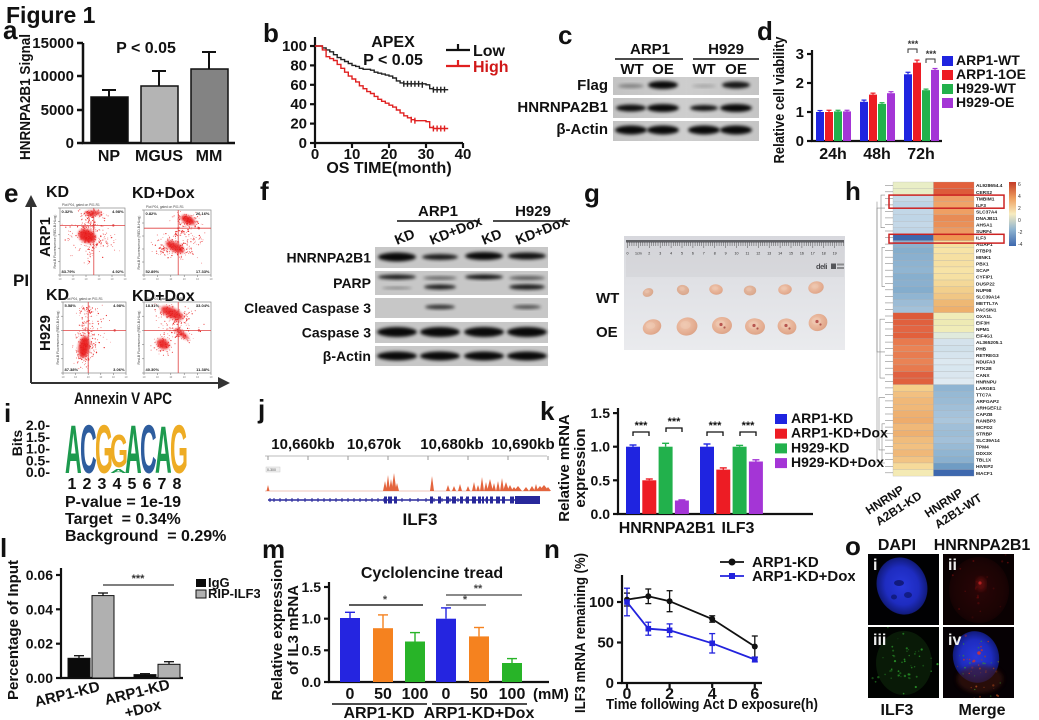 The image size is (1039, 720). Describe the element at coordinates (53, 43) in the screenshot. I see `svg-text: 15000` at that location.